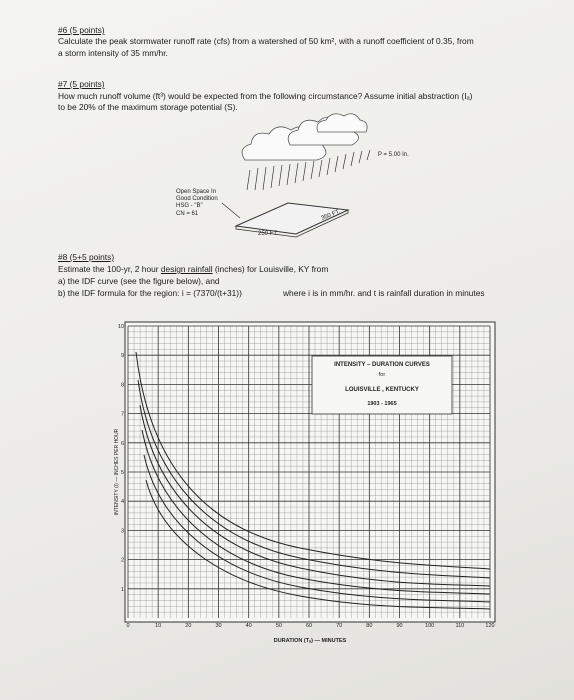 This screenshot has width=574, height=700. What do you see at coordinates (158, 626) in the screenshot?
I see `x-tick-label: 10` at bounding box center [158, 626].